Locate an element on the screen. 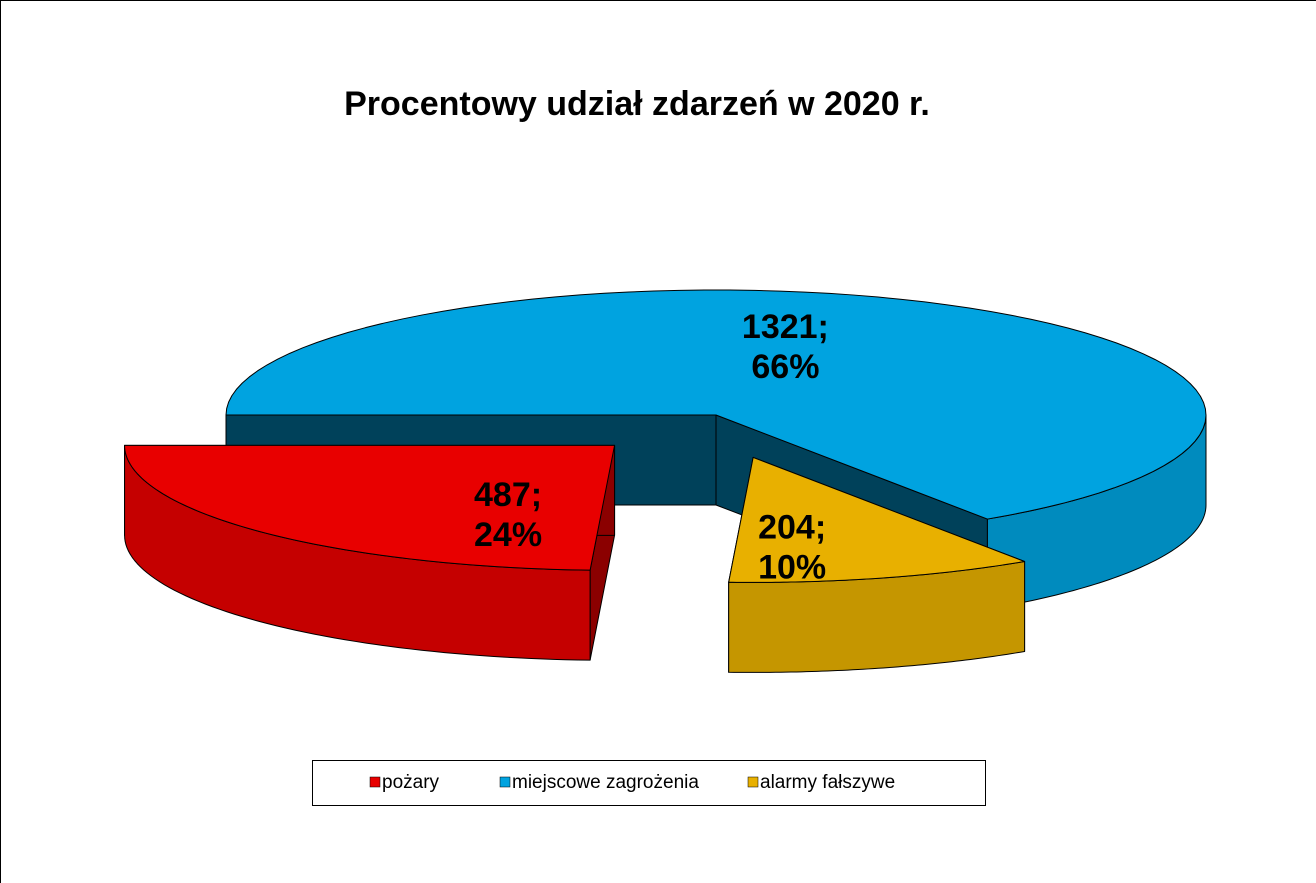  data-label: 24% is located at coordinates (508, 535).